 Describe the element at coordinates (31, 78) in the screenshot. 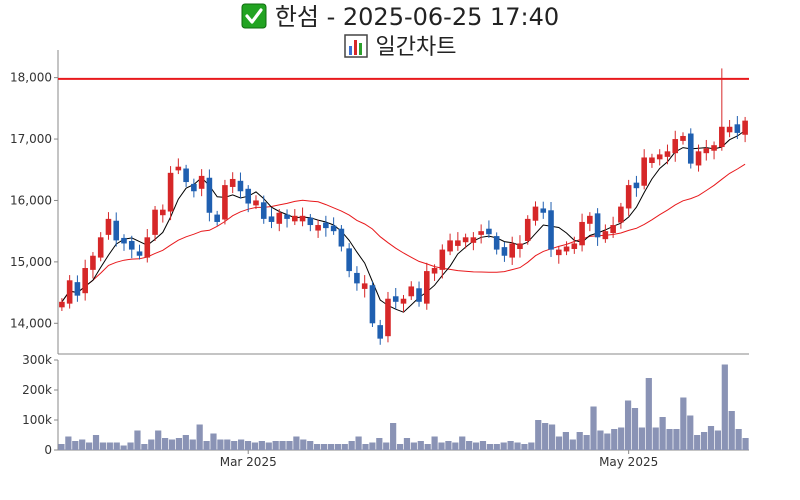

I see `price-tick-label: 18,000` at that location.